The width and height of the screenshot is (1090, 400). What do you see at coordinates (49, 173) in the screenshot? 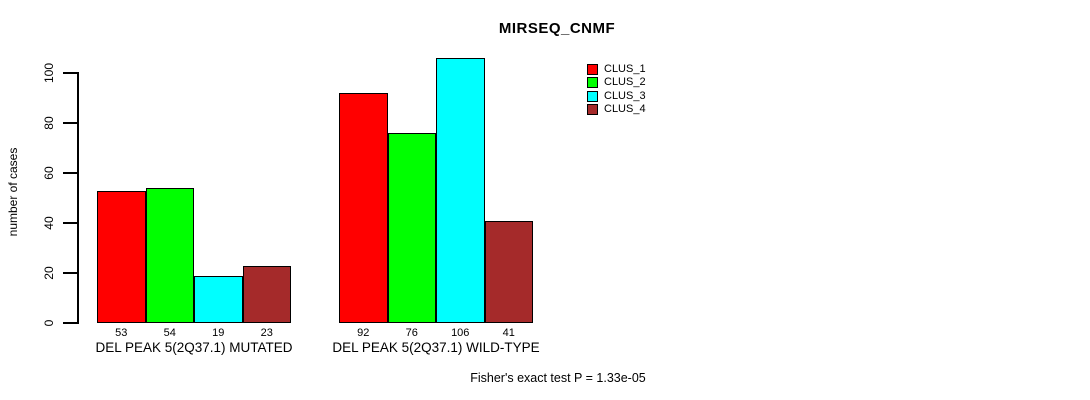
I see `y-tick-label: 60` at bounding box center [49, 173].